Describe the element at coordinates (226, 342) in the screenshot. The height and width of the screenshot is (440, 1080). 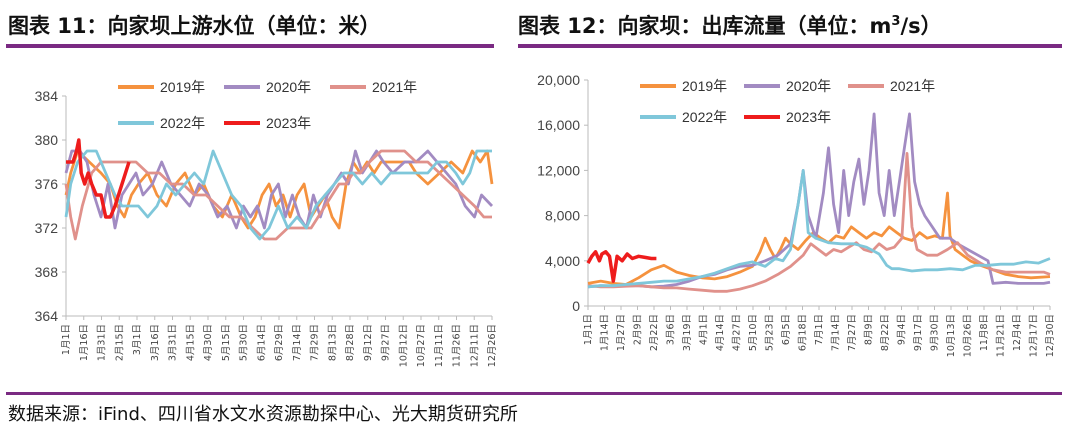
I see `x-tick-label: 5月15日` at that location.